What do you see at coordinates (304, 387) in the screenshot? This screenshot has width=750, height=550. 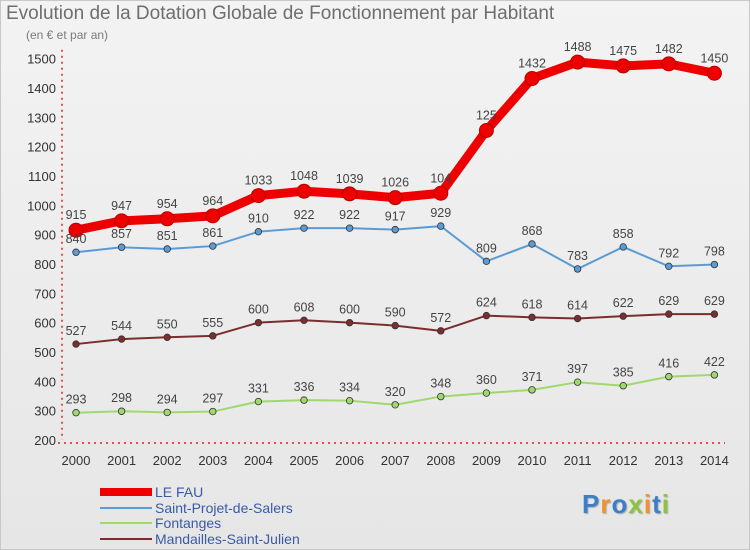 I see `data-label-fontanges: 336` at bounding box center [304, 387].